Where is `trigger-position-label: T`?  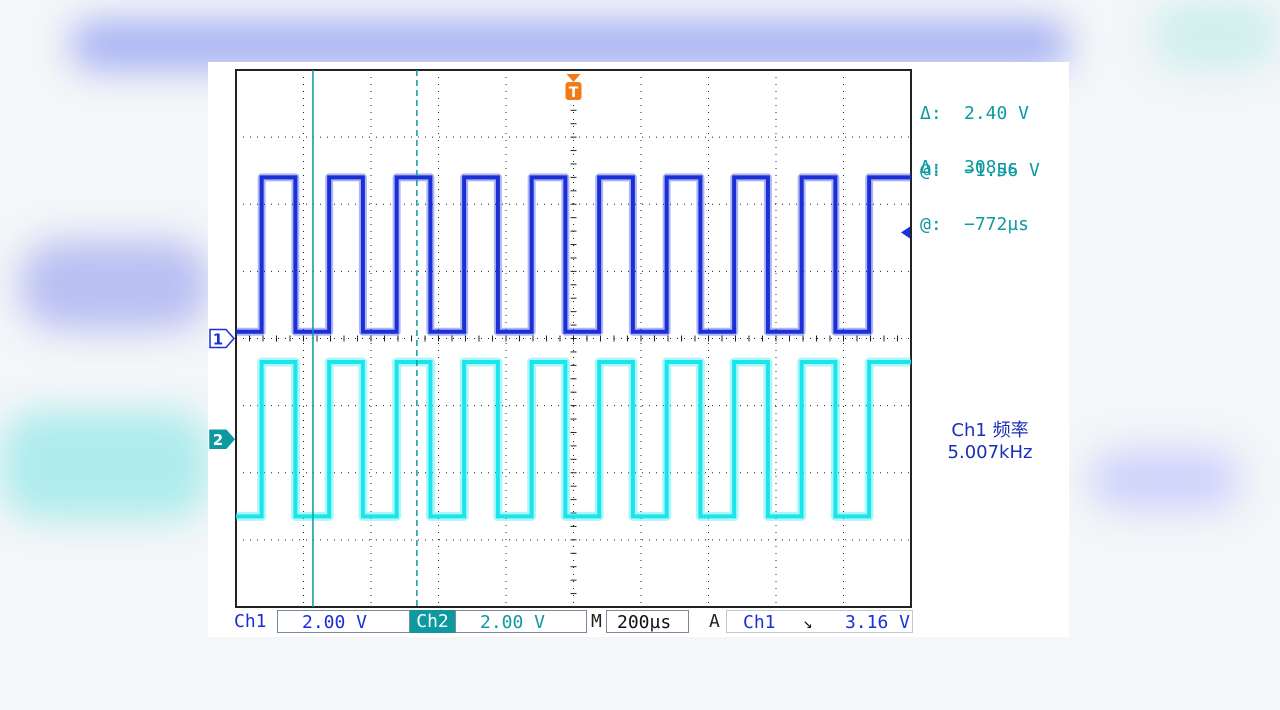
trigger-position-label: T is located at coordinates (574, 93).